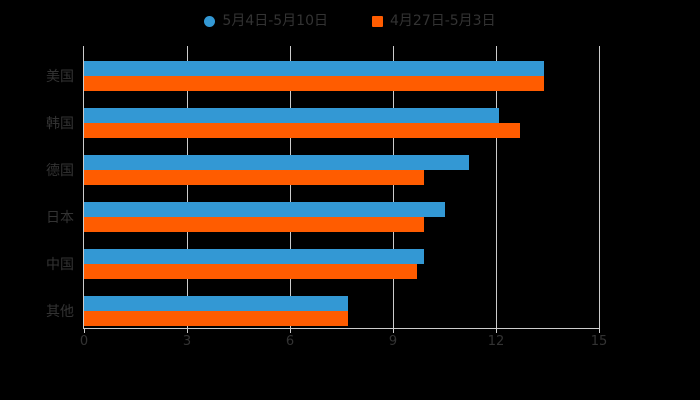 The height and width of the screenshot is (400, 700). Describe the element at coordinates (60, 77) in the screenshot. I see `y-axis-category-label: 美国` at that location.